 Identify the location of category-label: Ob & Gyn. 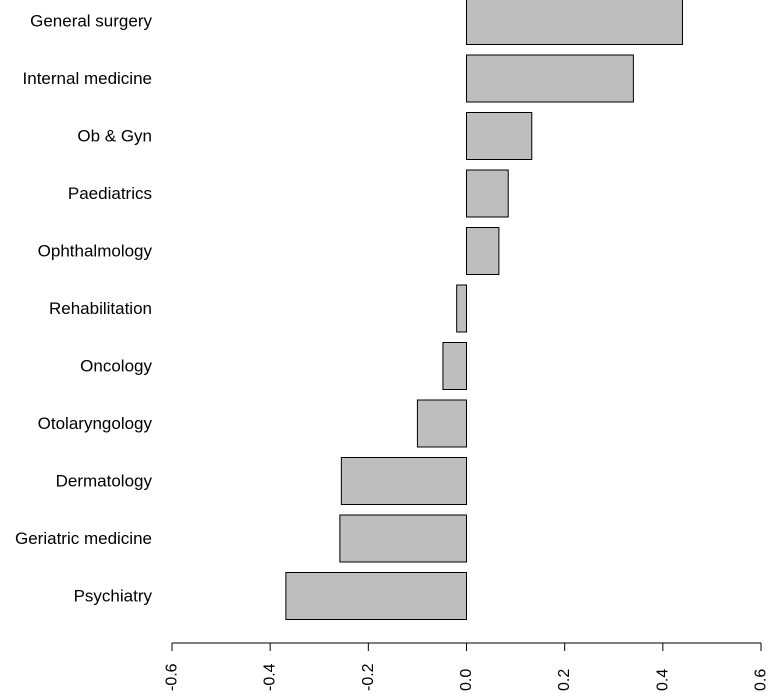
(114, 136).